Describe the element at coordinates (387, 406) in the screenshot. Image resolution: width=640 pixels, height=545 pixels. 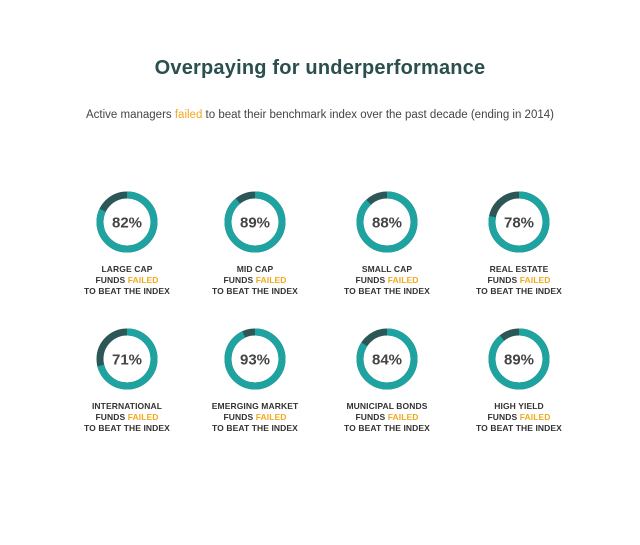
I see `fund-category-label: MUNICIPAL BONDS` at that location.